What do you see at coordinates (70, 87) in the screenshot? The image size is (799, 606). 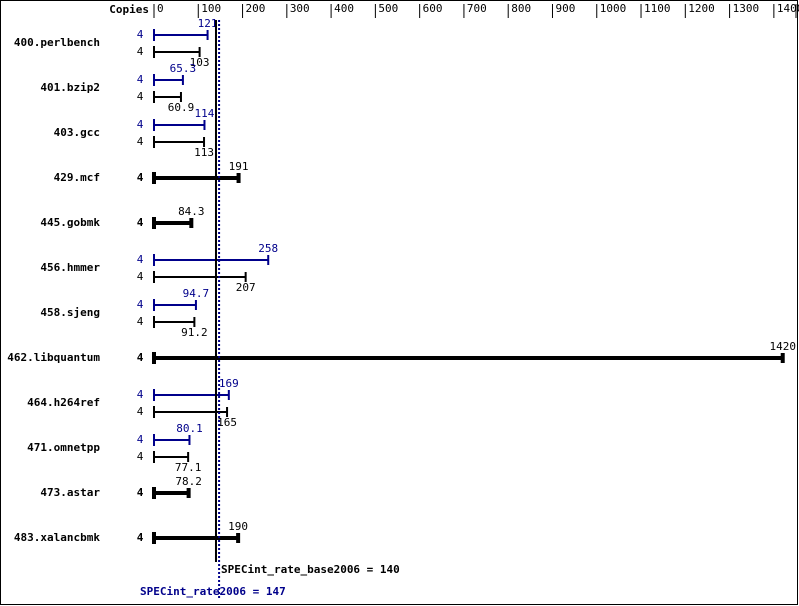 I see `category-label: 401.bzip2` at bounding box center [70, 87].